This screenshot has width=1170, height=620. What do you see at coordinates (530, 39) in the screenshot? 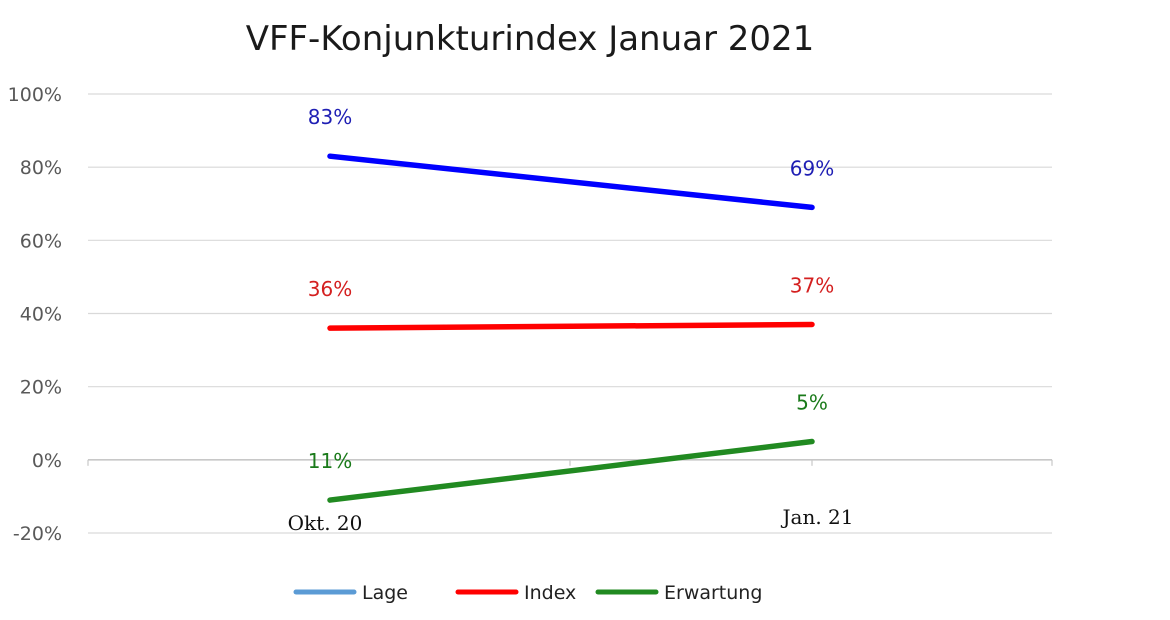
I see `chart-title: VFF-Konjunkturindex Januar 2021` at bounding box center [530, 39].